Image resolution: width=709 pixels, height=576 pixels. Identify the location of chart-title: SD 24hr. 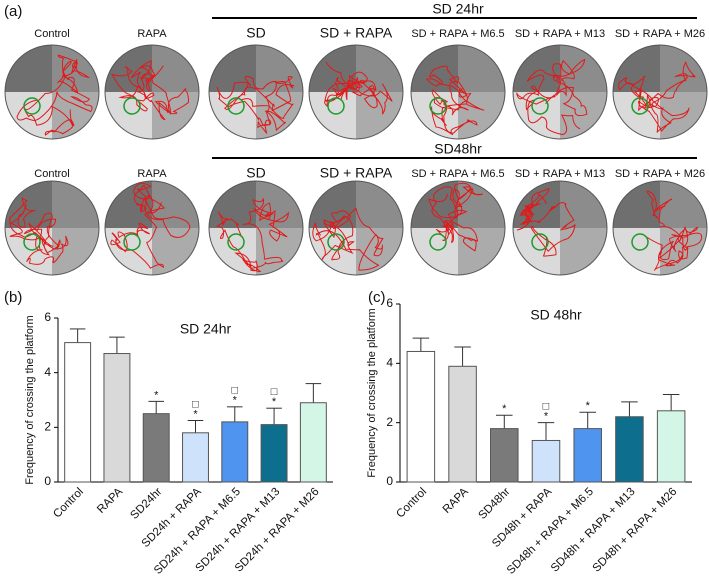
(206, 329).